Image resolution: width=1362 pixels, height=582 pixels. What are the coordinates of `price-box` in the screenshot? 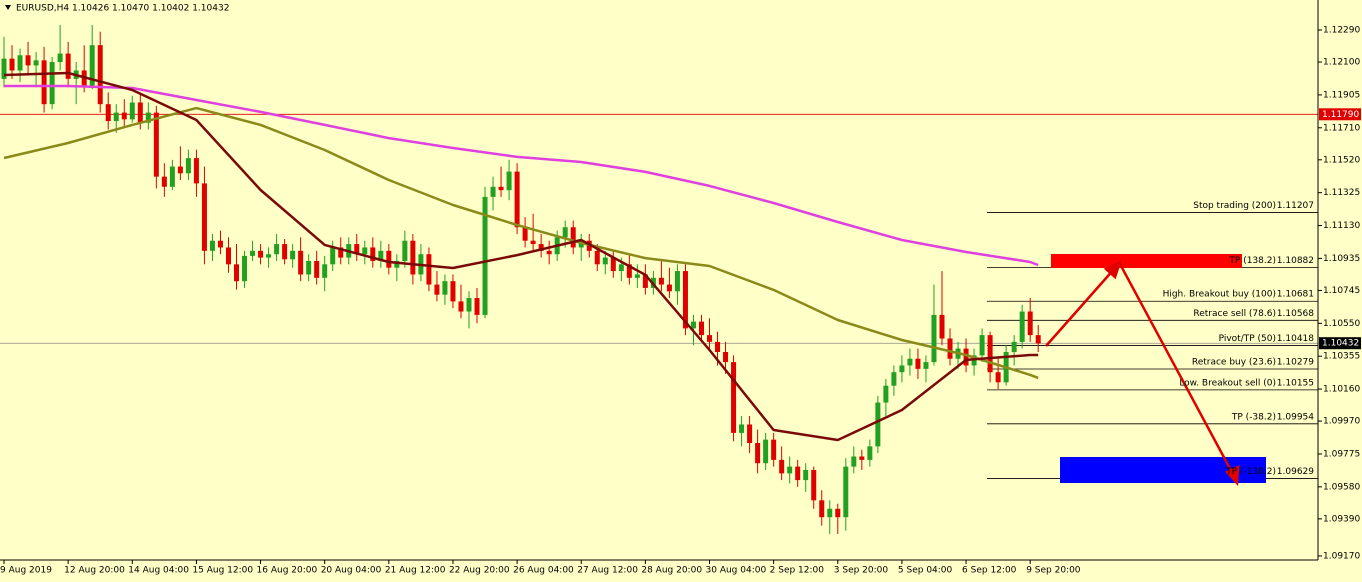 It's located at (1340, 114).